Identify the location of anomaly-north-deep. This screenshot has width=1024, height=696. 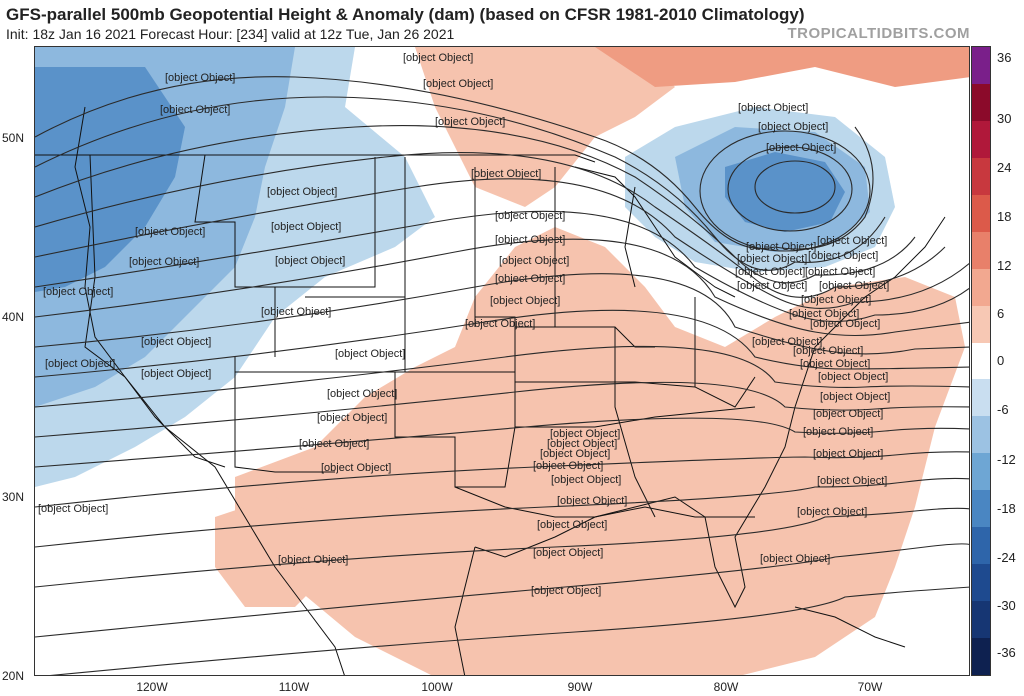
(782, 67).